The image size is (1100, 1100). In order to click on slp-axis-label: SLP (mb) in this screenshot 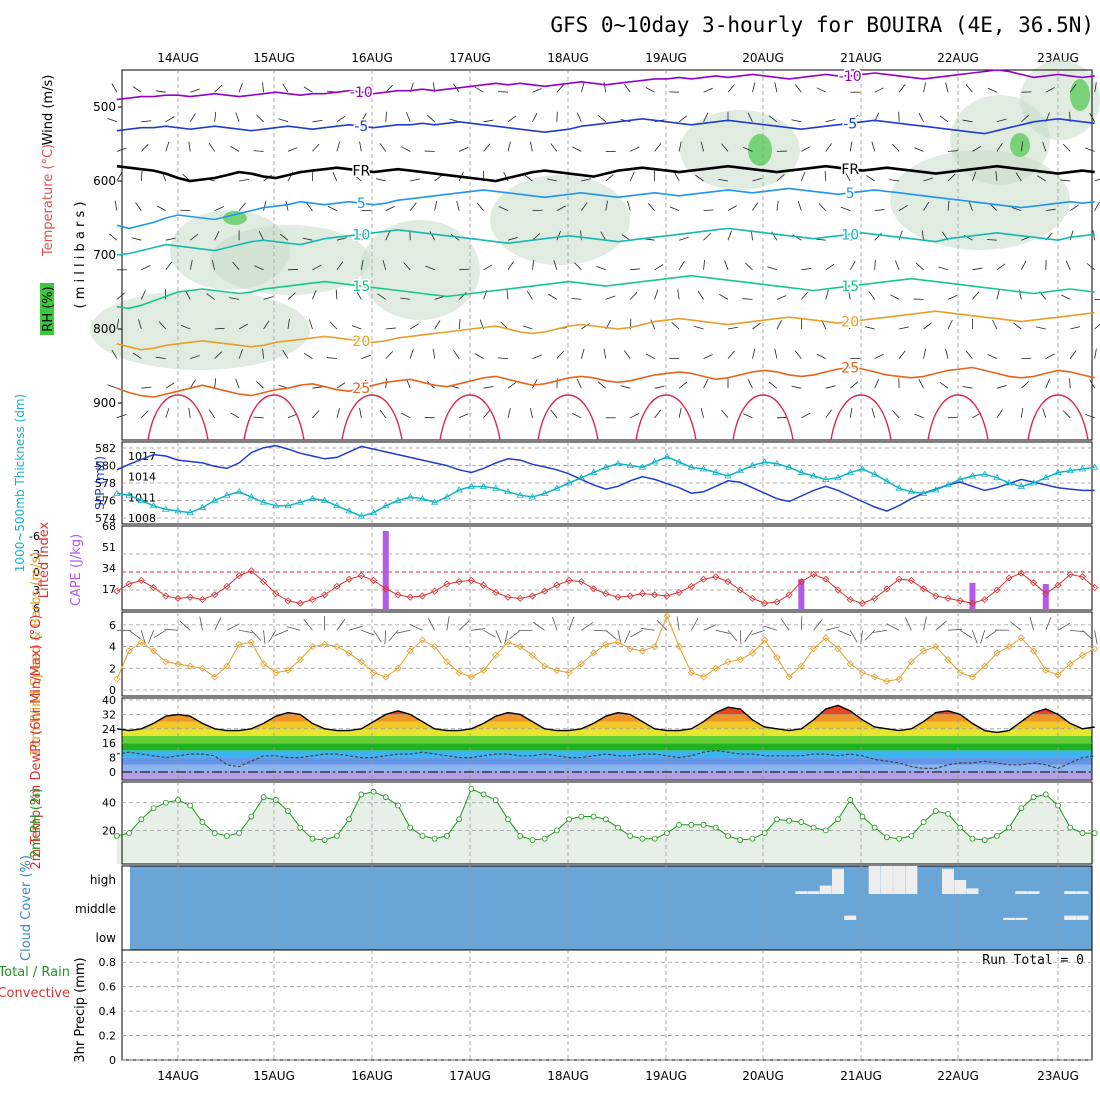, I will do `click(100, 483)`.